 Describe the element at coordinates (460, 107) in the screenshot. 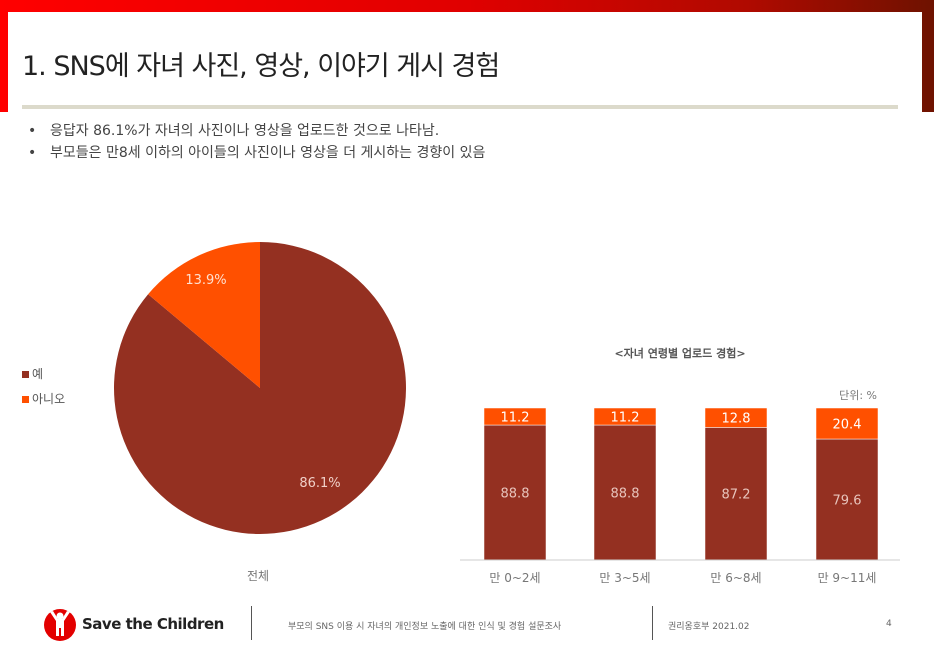

I see `title-divider` at that location.